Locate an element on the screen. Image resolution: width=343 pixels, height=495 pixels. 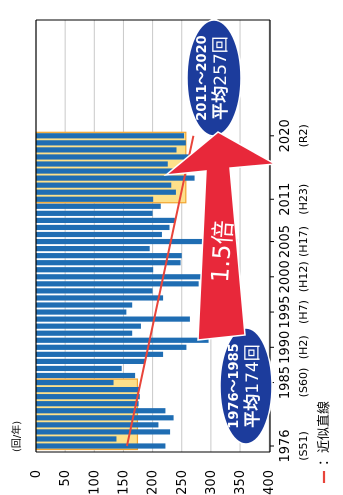
x-tick-label: 1995 is located at coordinates (285, 312).